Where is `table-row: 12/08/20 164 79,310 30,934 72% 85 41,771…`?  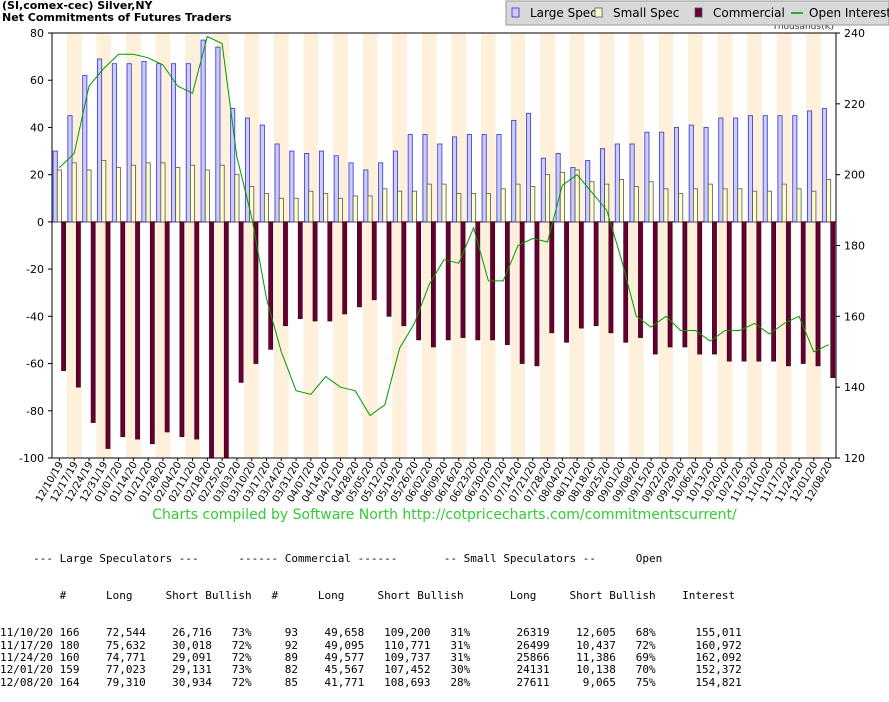
table-row: 12/08/20 164 79,310 30,934 72% 85 41,771… is located at coordinates (371, 682).